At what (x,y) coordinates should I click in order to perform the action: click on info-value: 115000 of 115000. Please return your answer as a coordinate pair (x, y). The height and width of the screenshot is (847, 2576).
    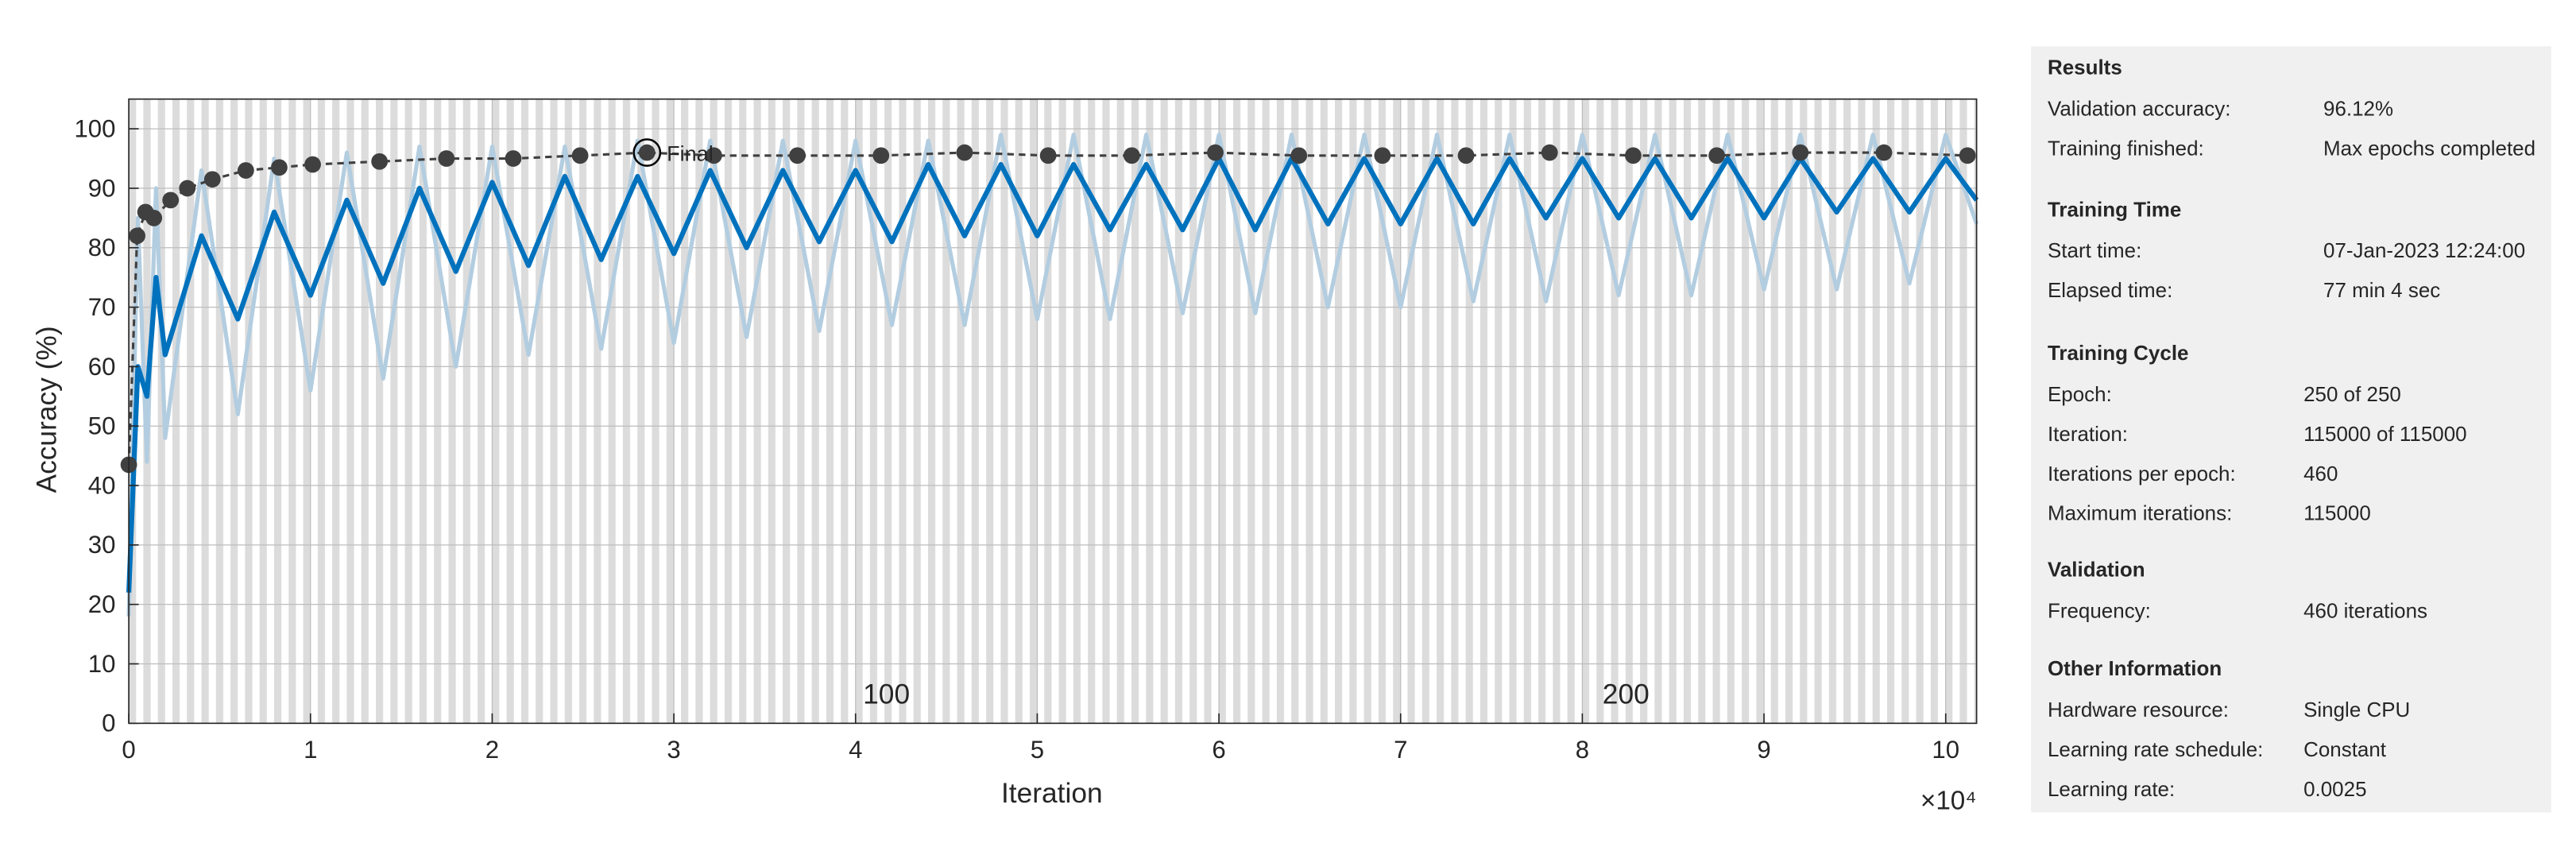
    Looking at the image, I should click on (2385, 434).